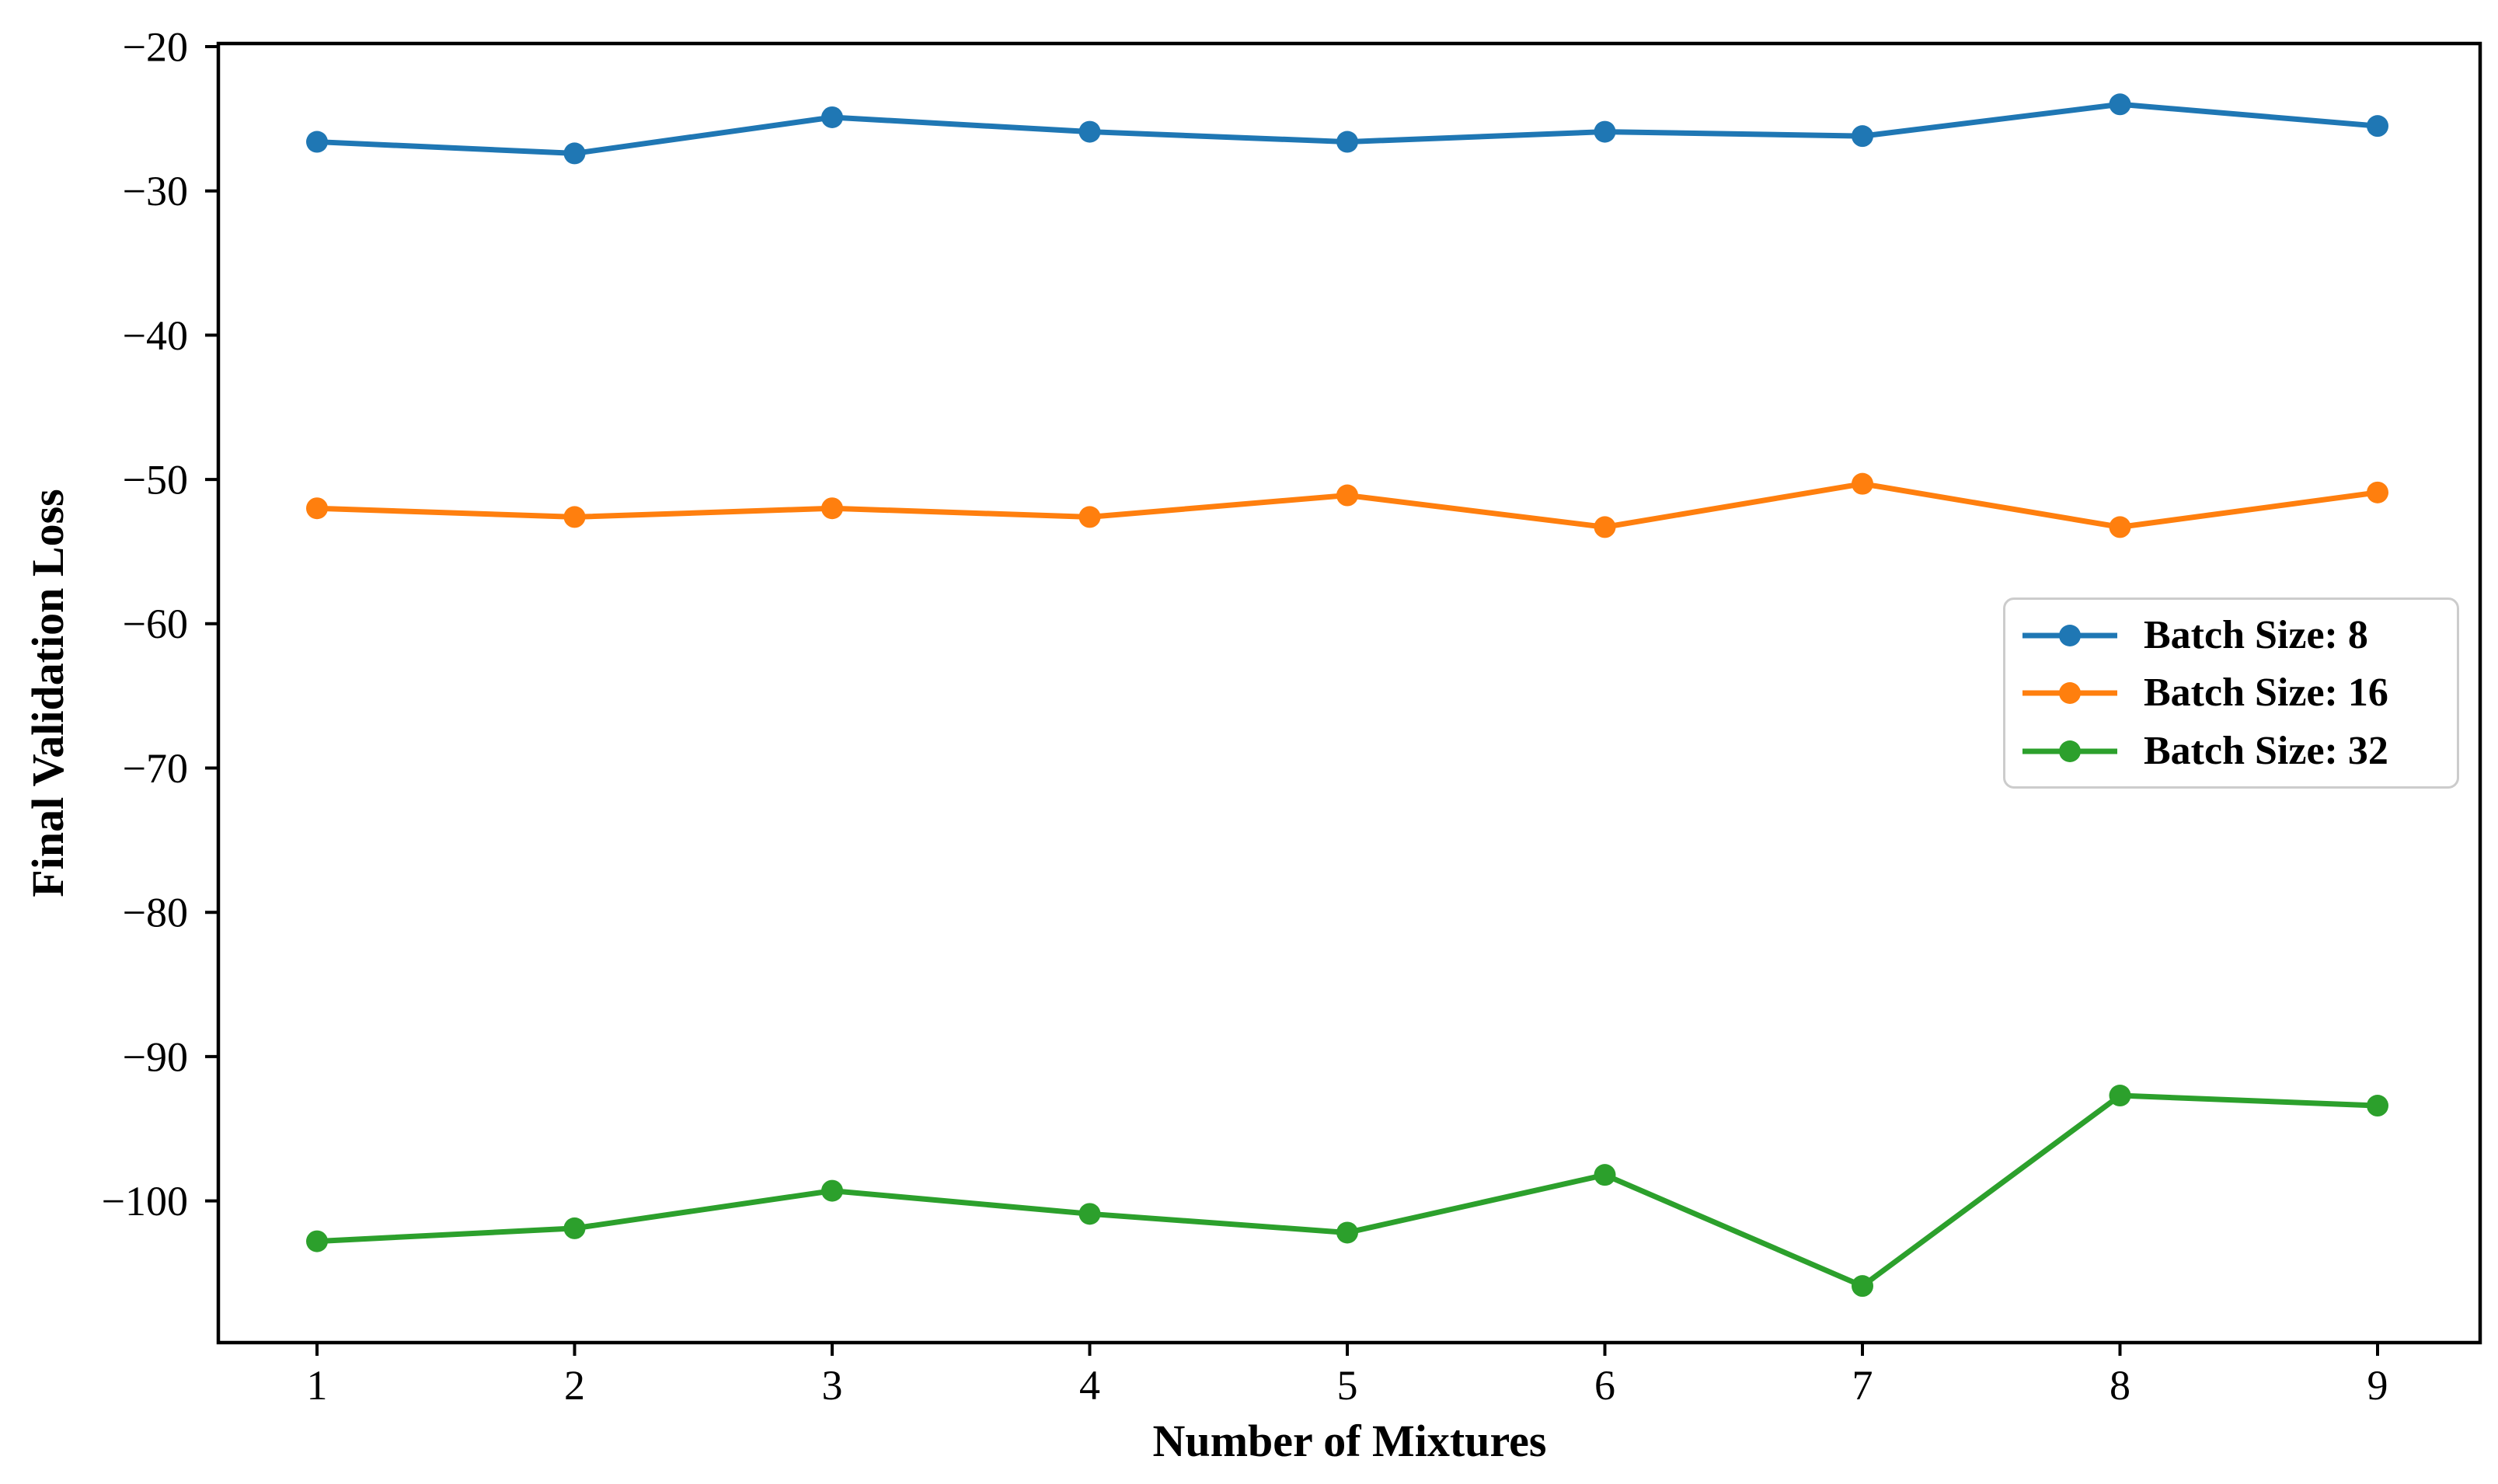  What do you see at coordinates (2256, 634) in the screenshot?
I see `legend-entry-label: Batch Size: 8` at bounding box center [2256, 634].